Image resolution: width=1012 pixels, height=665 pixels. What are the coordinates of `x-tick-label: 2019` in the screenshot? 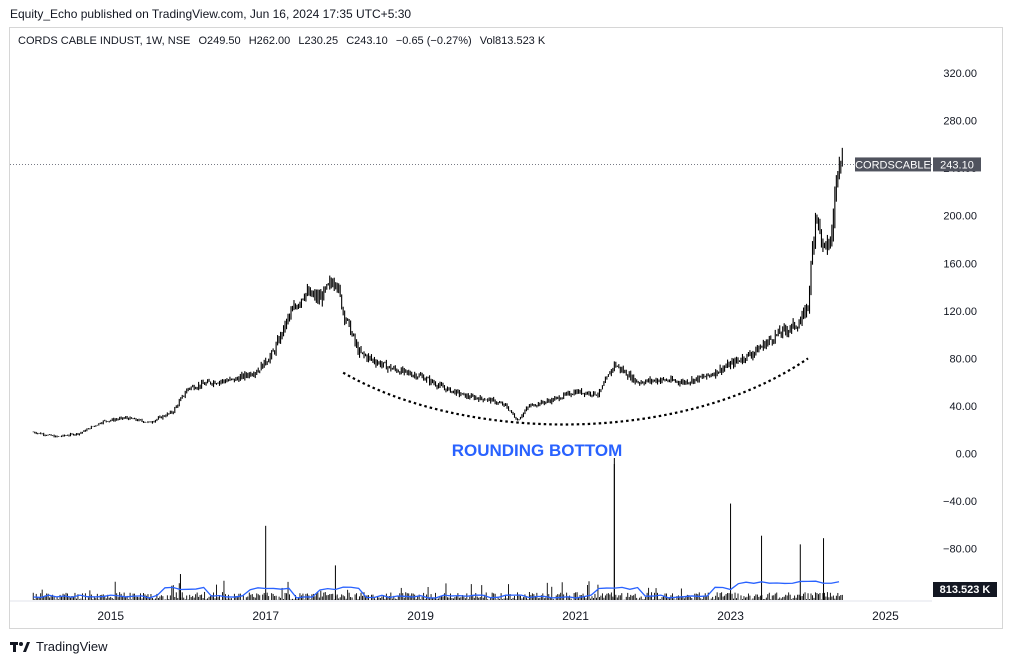 It's located at (420, 616).